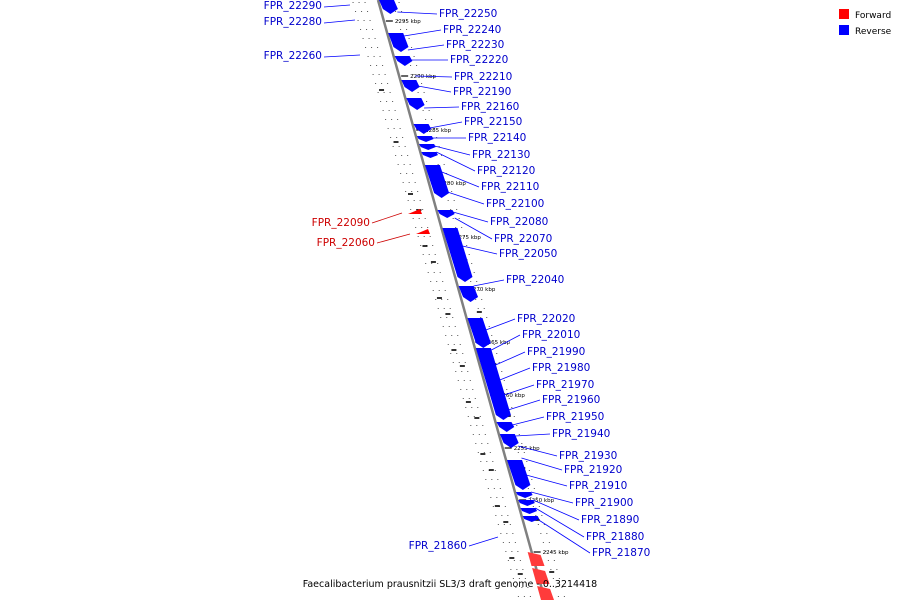  Describe the element at coordinates (523, 239) in the screenshot. I see `gene-label-reverse: FPR_22070` at that location.